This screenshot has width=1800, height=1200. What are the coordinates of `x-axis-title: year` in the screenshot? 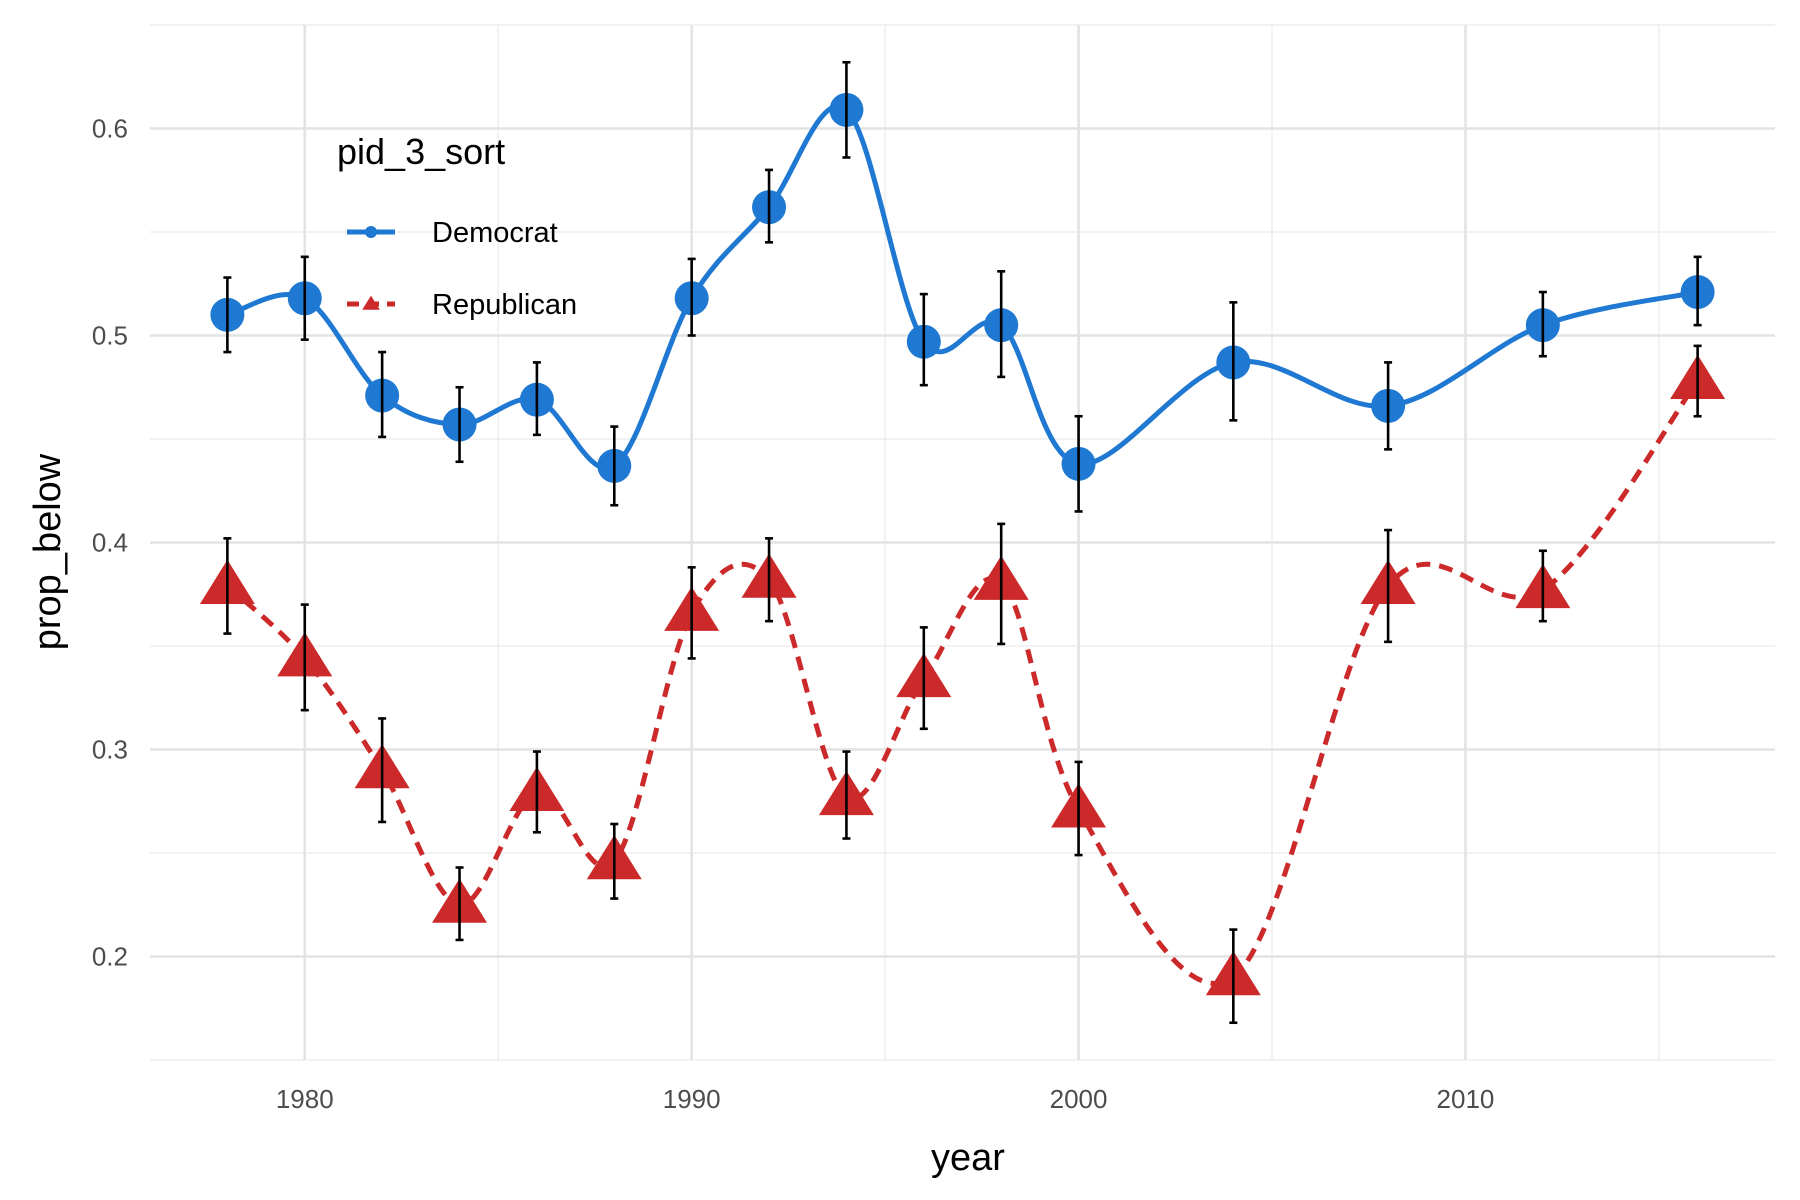 It's located at (968, 1158).